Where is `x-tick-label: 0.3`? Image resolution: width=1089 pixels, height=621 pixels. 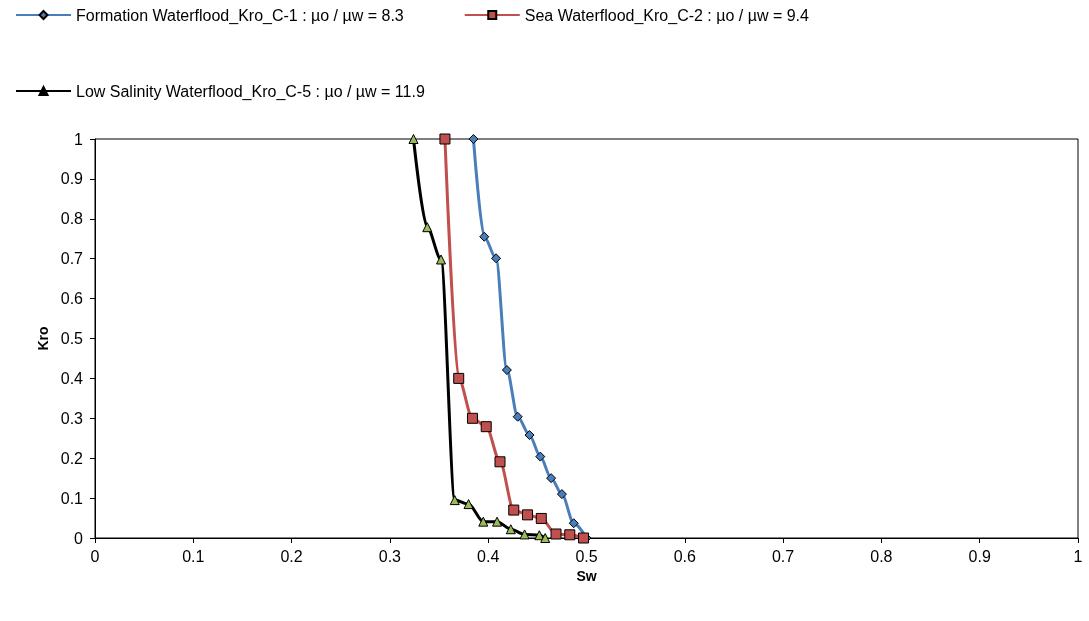 x-tick-label: 0.3 is located at coordinates (390, 556).